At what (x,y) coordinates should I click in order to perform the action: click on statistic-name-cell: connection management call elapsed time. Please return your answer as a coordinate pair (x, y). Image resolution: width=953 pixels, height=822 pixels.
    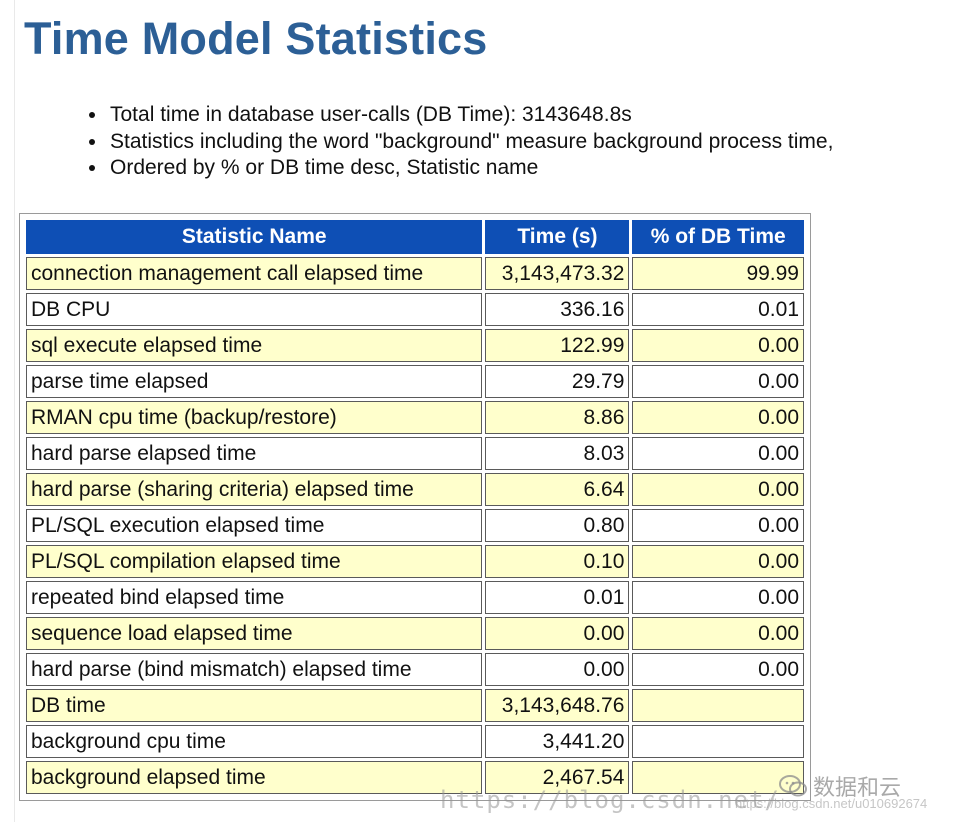
    Looking at the image, I should click on (254, 273).